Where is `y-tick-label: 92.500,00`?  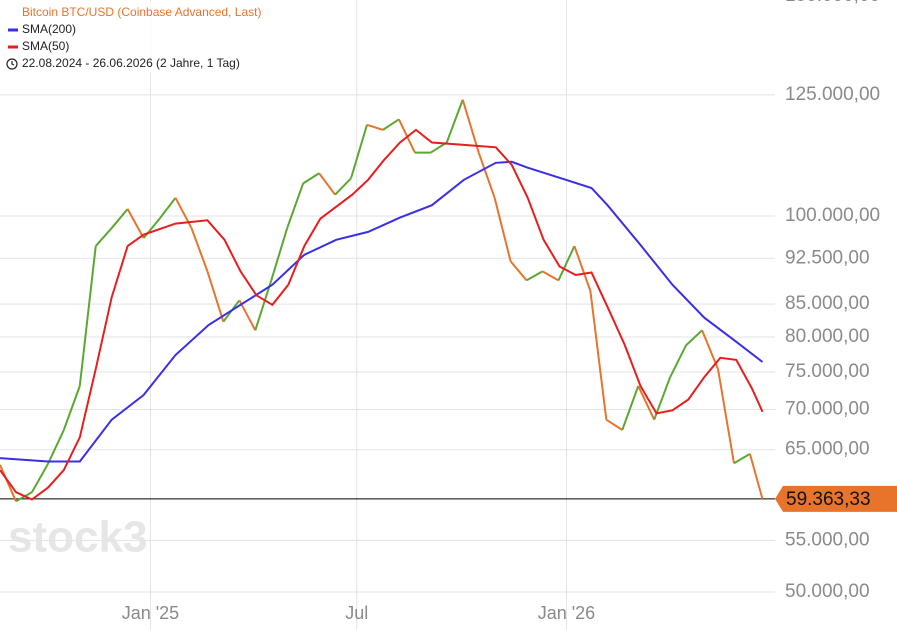 y-tick-label: 92.500,00 is located at coordinates (827, 257).